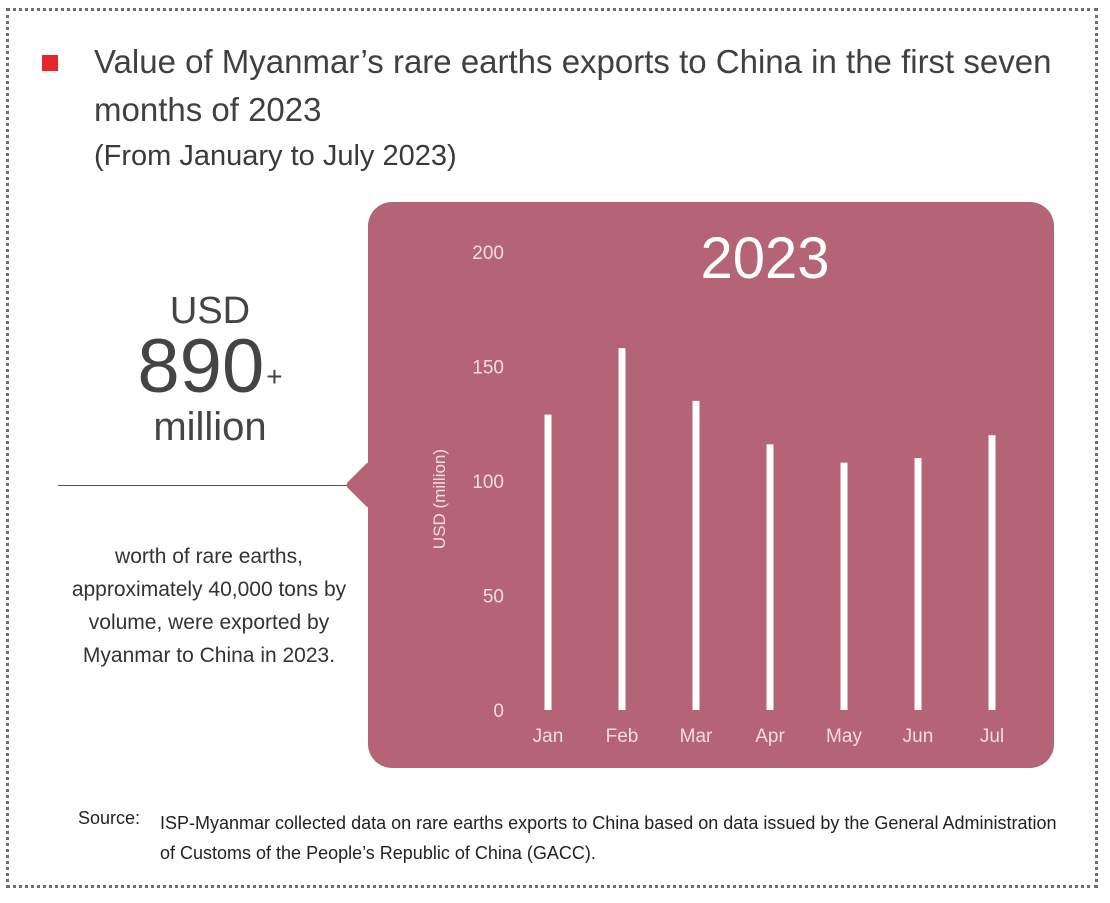 This screenshot has width=1110, height=903. I want to click on x-tick-label: Apr, so click(770, 736).